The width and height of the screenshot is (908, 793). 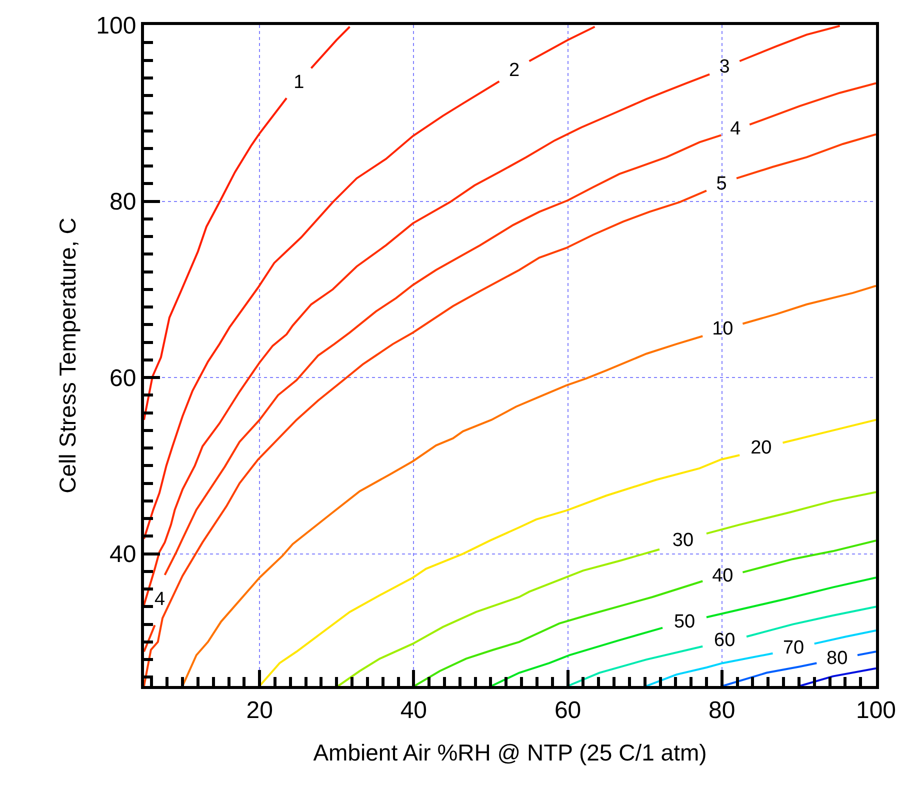 I want to click on series-label: 20, so click(x=761, y=448).